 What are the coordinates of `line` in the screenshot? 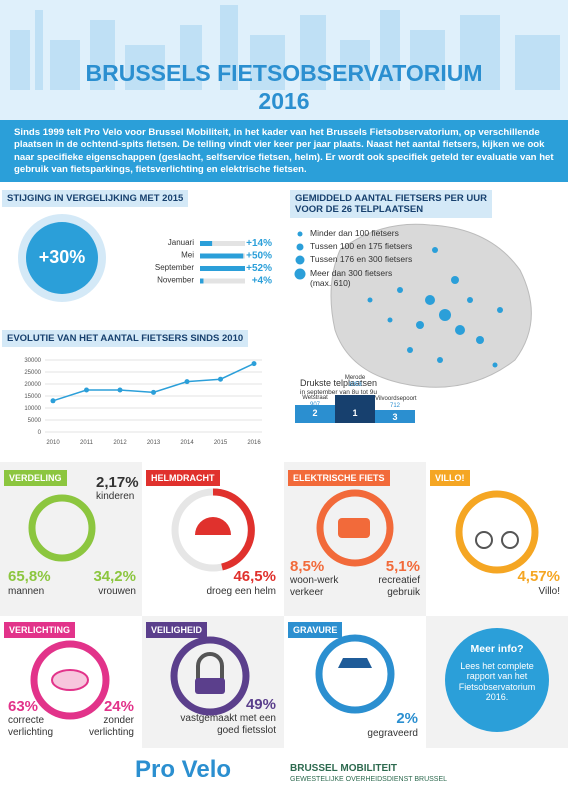 It's located at (153, 382).